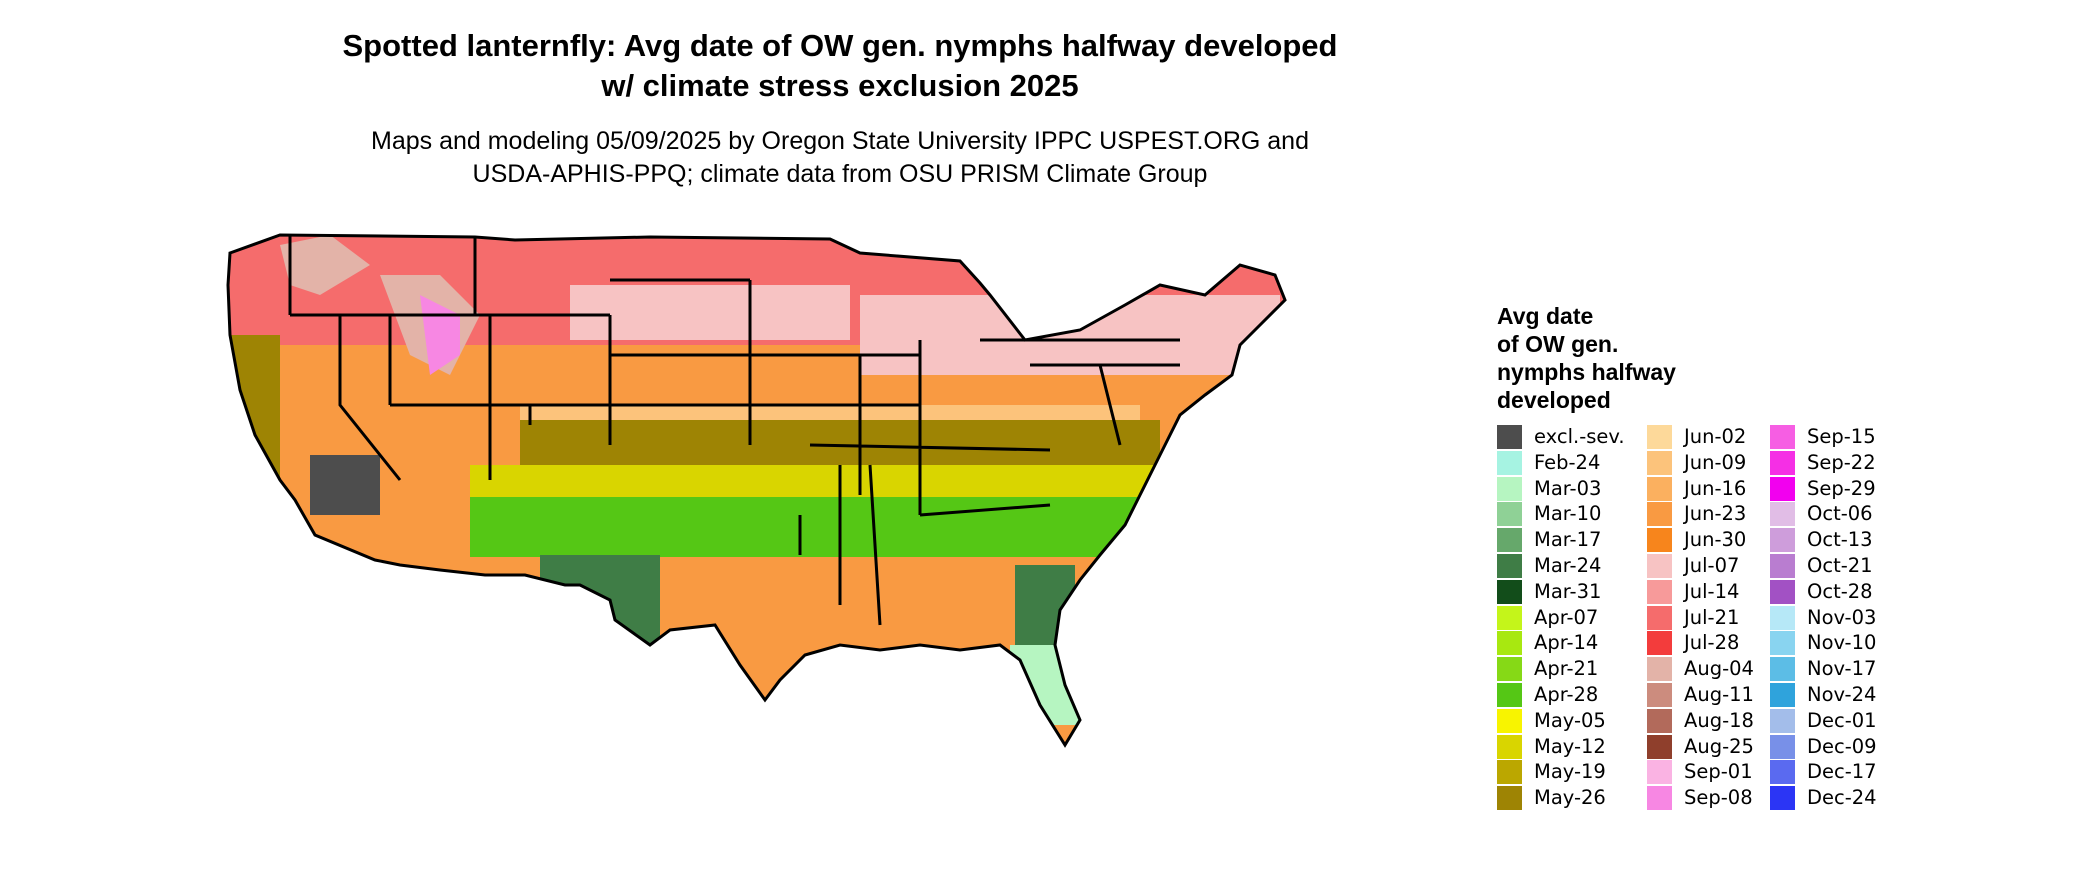  What do you see at coordinates (1568, 565) in the screenshot?
I see `legend-label: Mar-24` at bounding box center [1568, 565].